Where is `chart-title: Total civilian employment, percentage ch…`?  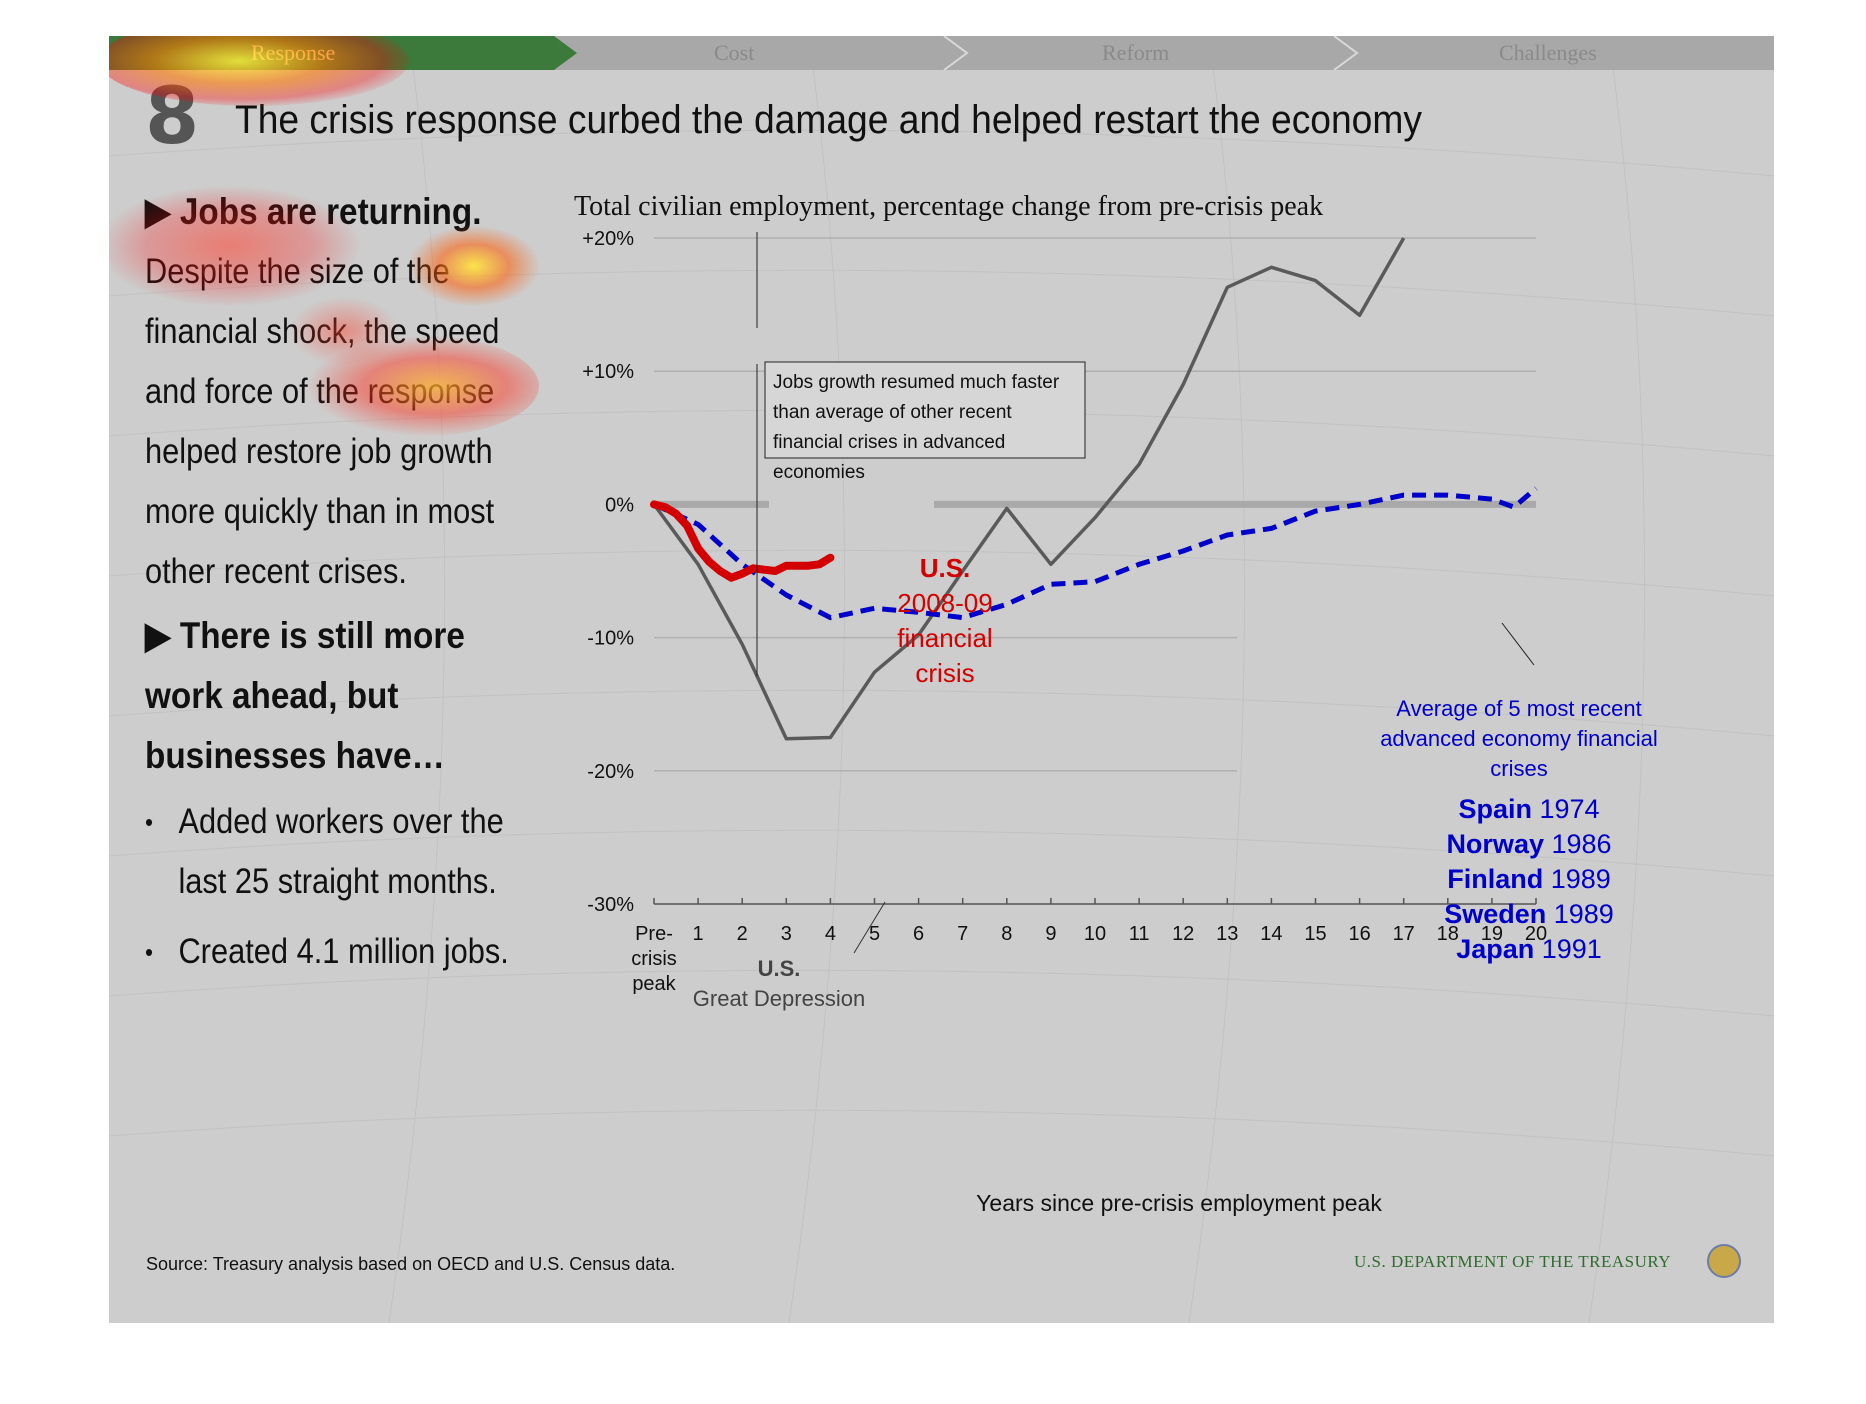
chart-title: Total civilian employment, percentage ch… is located at coordinates (949, 206).